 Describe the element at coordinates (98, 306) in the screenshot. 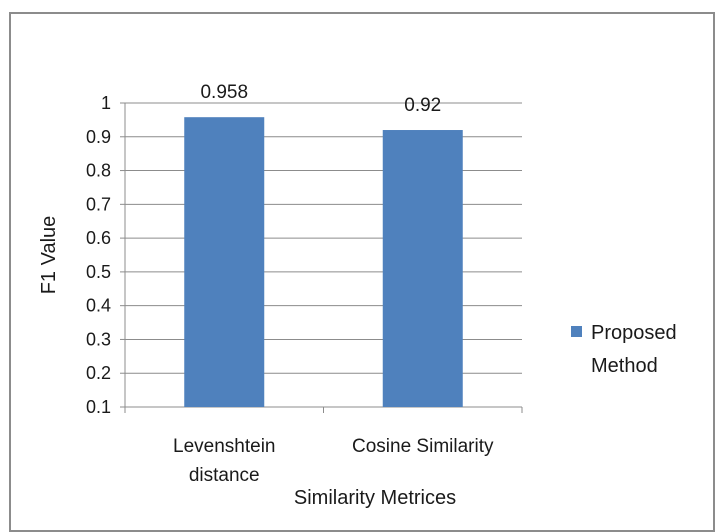

I see `y-tick-label: 0.4` at that location.